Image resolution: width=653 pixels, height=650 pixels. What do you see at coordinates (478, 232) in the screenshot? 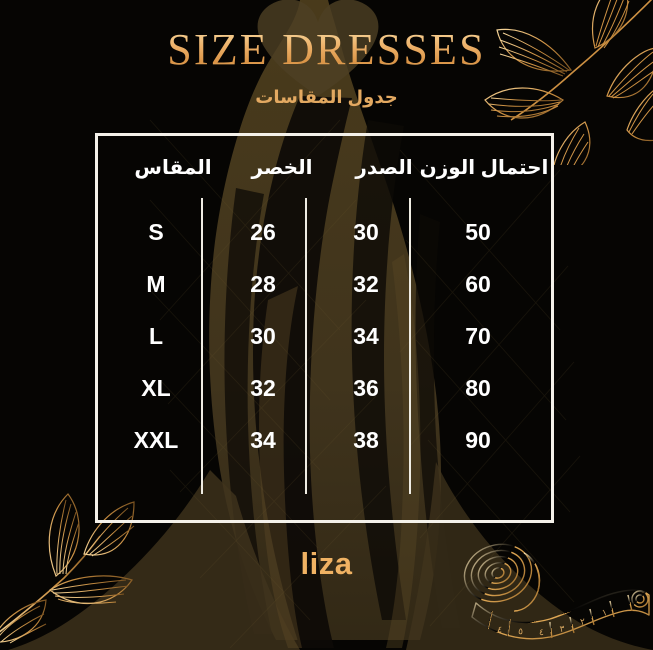
I see `cell-weight: 50` at bounding box center [478, 232].